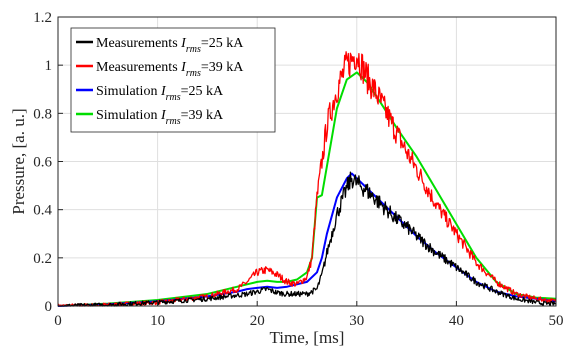 The image size is (566, 353). Describe the element at coordinates (18, 161) in the screenshot. I see `y-axis-title: Pressure, [a. u.]` at that location.